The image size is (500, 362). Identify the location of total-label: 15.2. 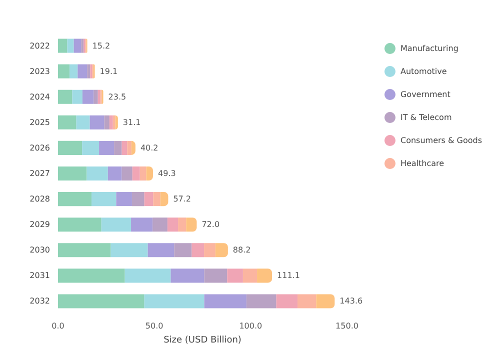
(101, 45).